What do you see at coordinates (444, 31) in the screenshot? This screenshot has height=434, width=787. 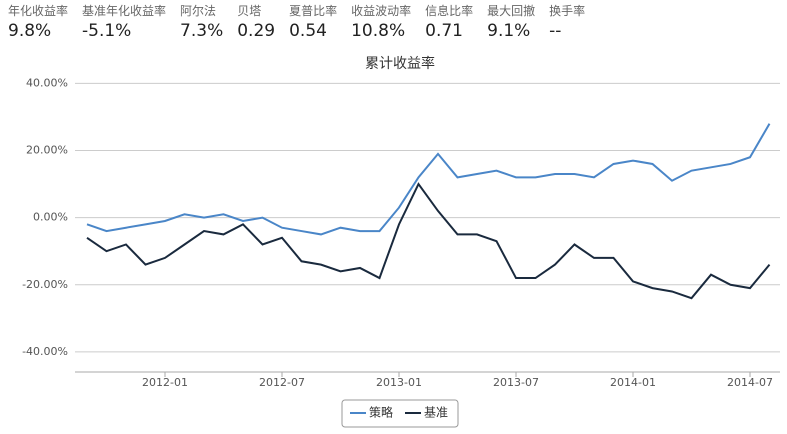 I see `stat-value: 0.71` at bounding box center [444, 31].